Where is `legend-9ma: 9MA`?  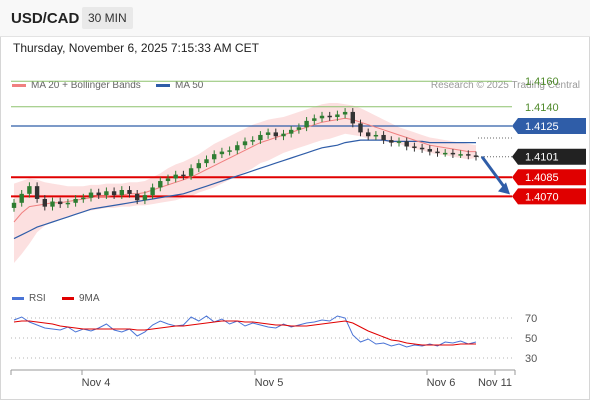 legend-9ma: 9MA is located at coordinates (81, 298).